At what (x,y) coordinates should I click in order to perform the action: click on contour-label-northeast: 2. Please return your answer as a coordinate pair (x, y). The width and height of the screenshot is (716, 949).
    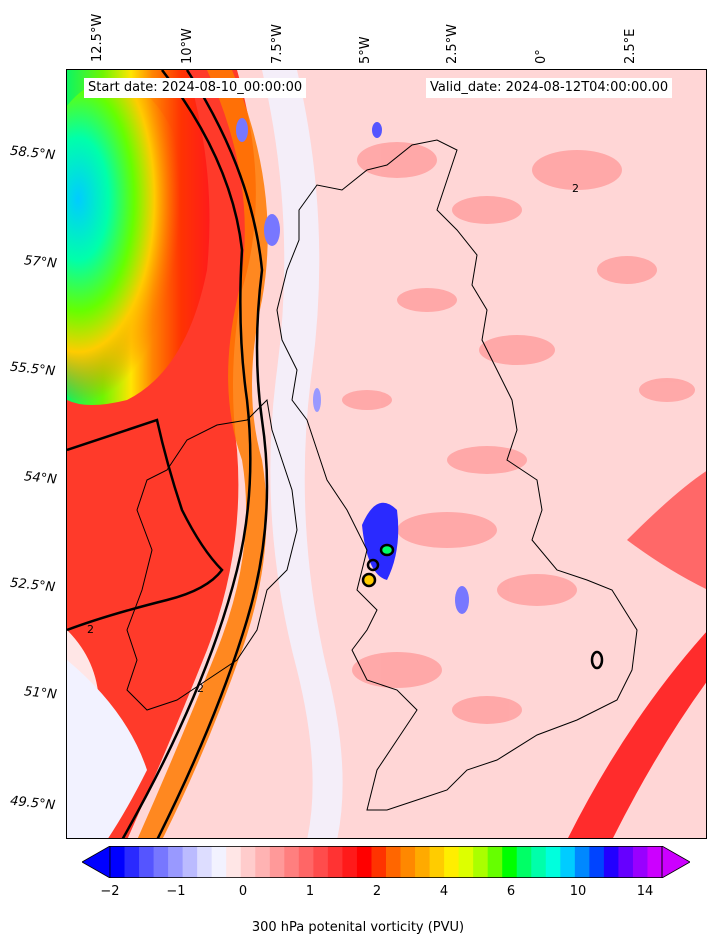
    Looking at the image, I should click on (575, 188).